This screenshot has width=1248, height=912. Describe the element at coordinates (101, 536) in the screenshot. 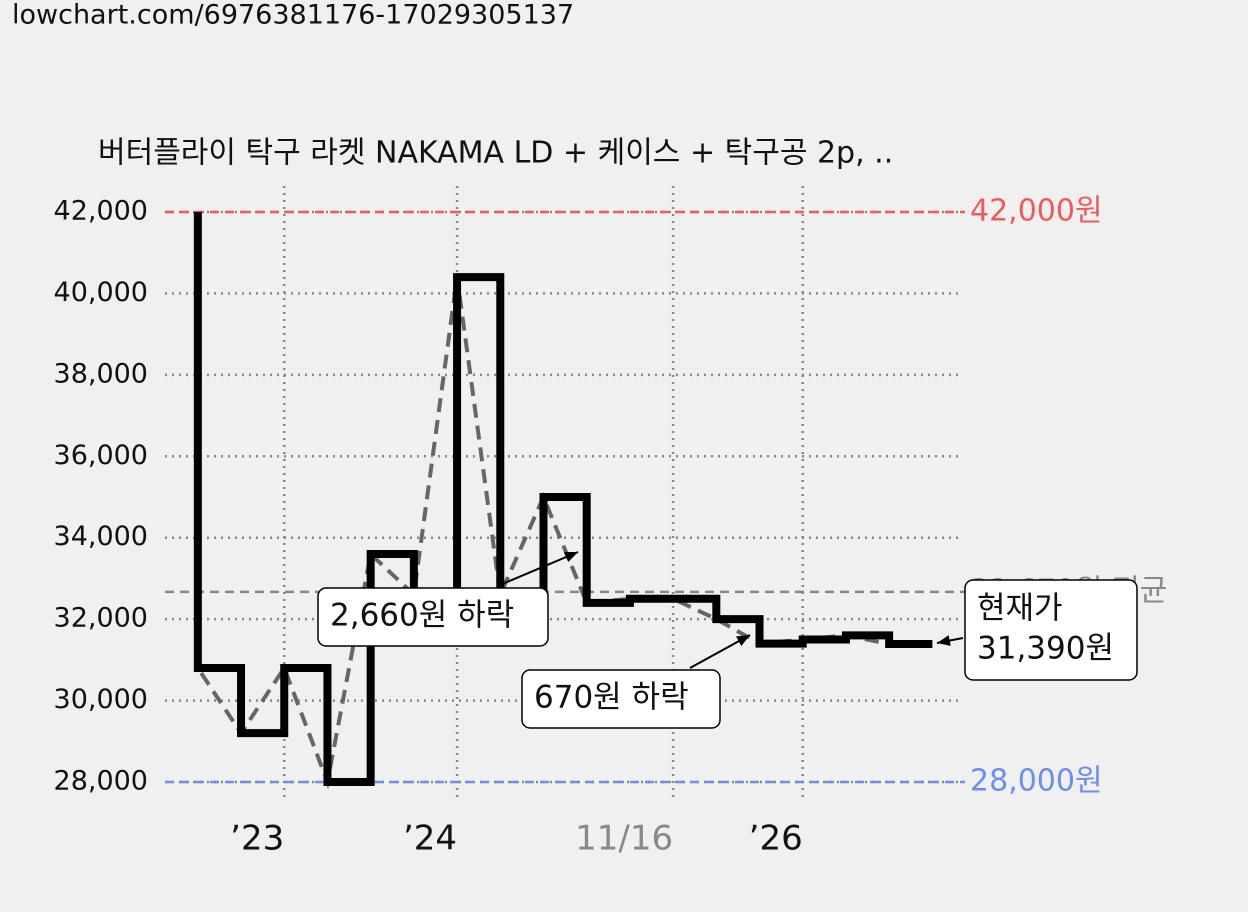

I see `y-tick-label: 34,000` at that location.